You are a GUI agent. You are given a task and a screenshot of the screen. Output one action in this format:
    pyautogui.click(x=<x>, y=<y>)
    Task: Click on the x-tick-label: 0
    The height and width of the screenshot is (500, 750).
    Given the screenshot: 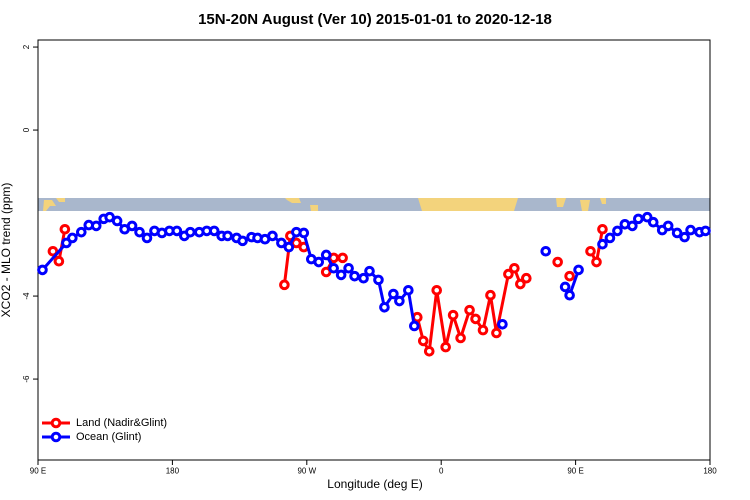 What is the action you would take?
    pyautogui.click(x=441, y=471)
    